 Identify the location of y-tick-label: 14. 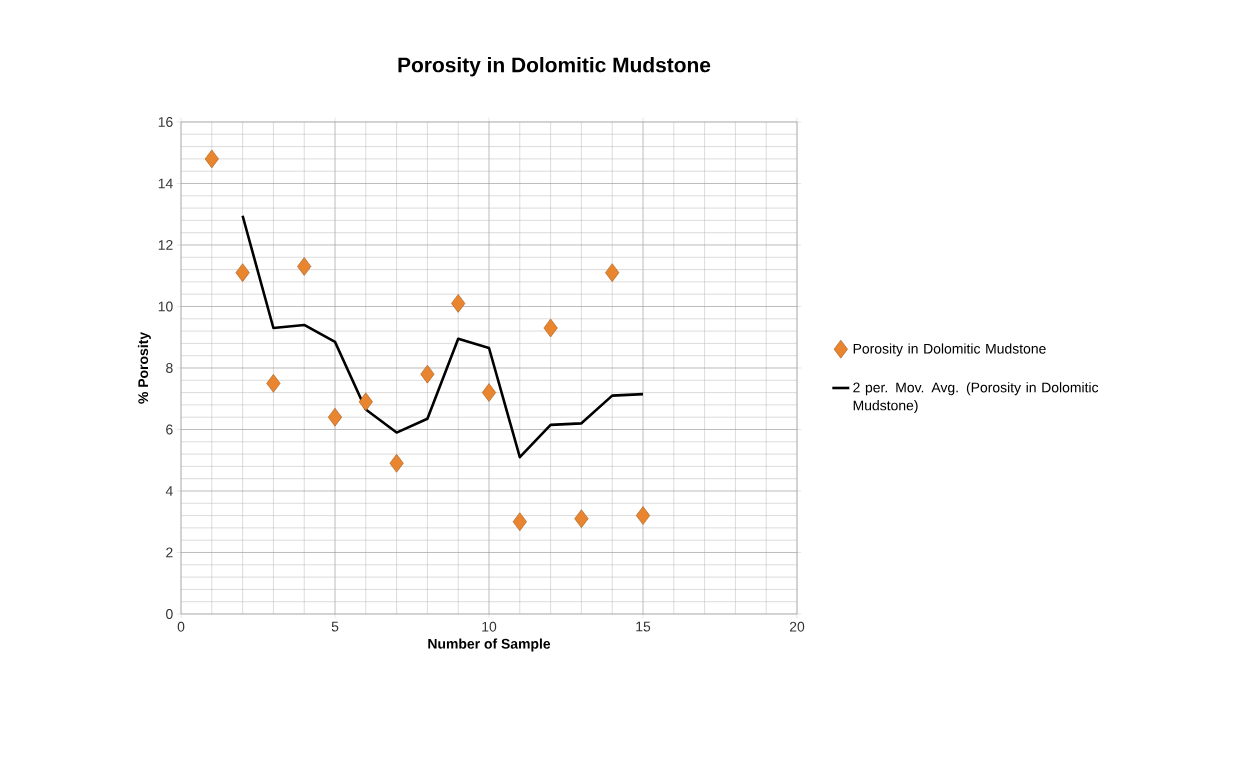
(165, 183).